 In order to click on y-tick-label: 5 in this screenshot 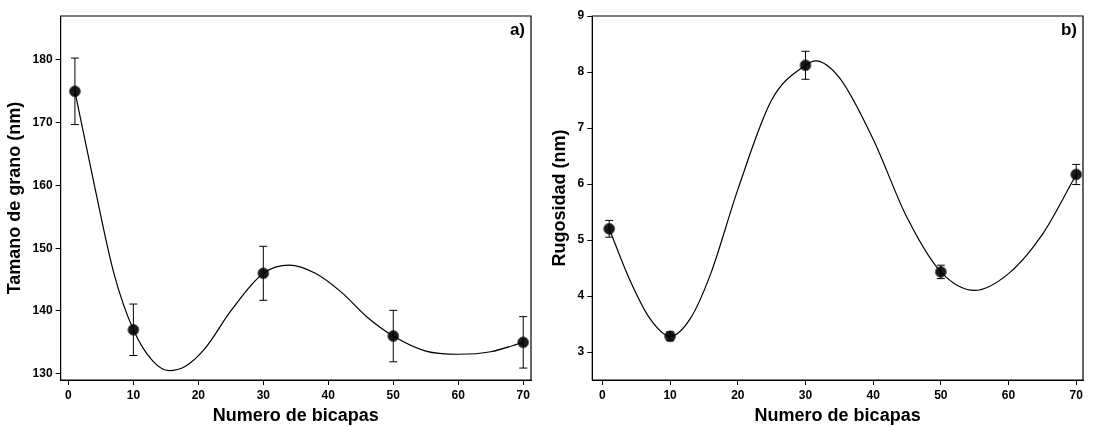, I will do `click(581, 239)`.